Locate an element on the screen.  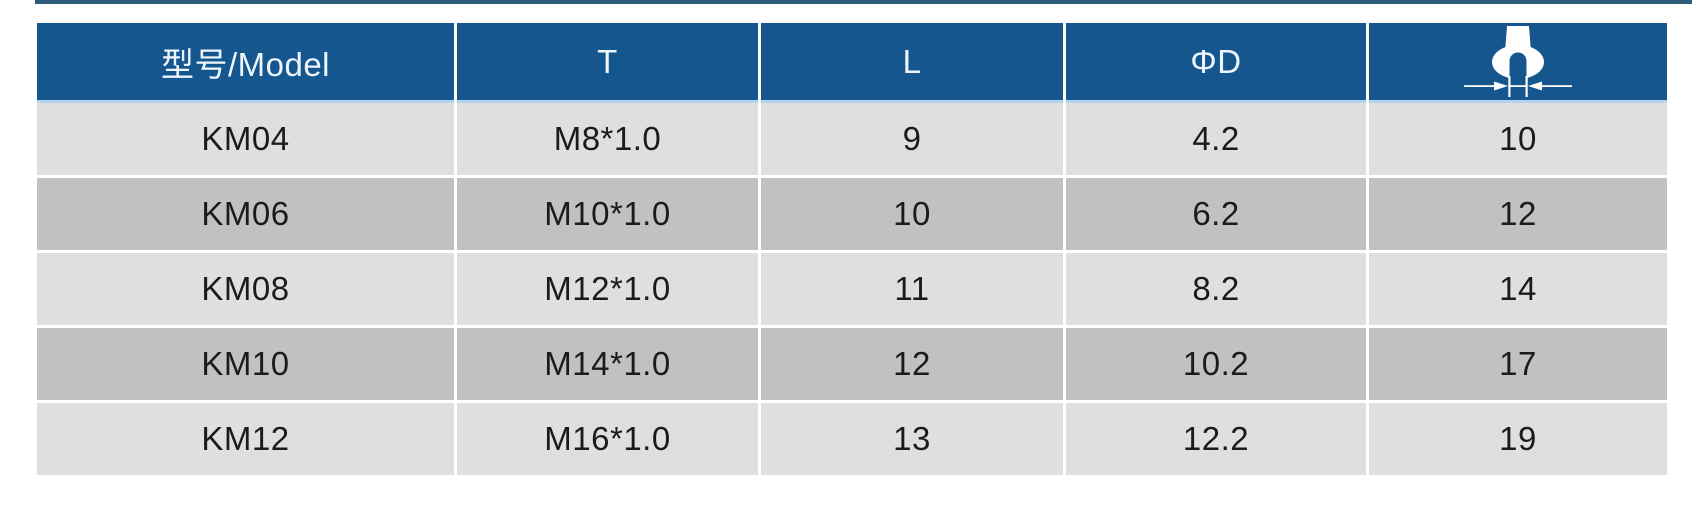
thread-value: M12*1.0 is located at coordinates (607, 288).